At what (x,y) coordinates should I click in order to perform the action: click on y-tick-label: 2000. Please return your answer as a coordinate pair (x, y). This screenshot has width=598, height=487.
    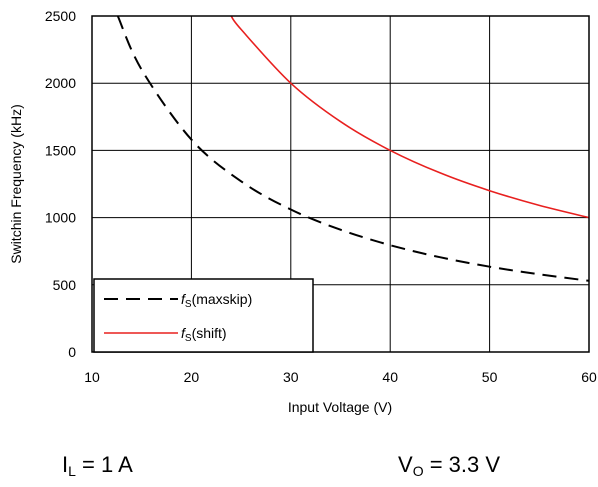
    Looking at the image, I should click on (60, 83).